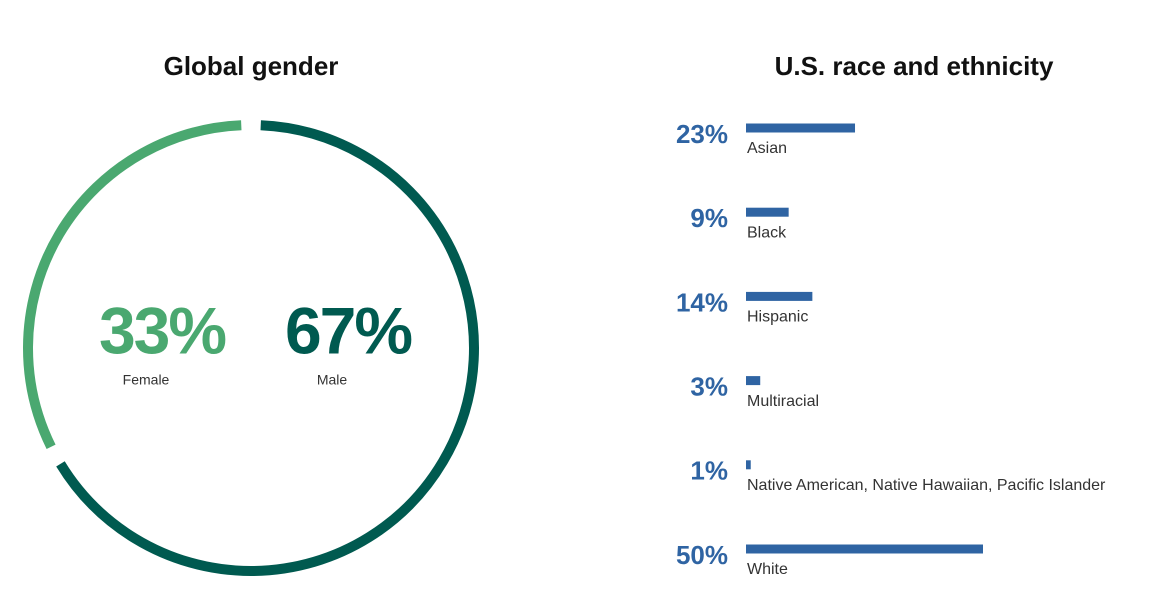  What do you see at coordinates (709, 386) in the screenshot?
I see `value-label: 3%` at bounding box center [709, 386].